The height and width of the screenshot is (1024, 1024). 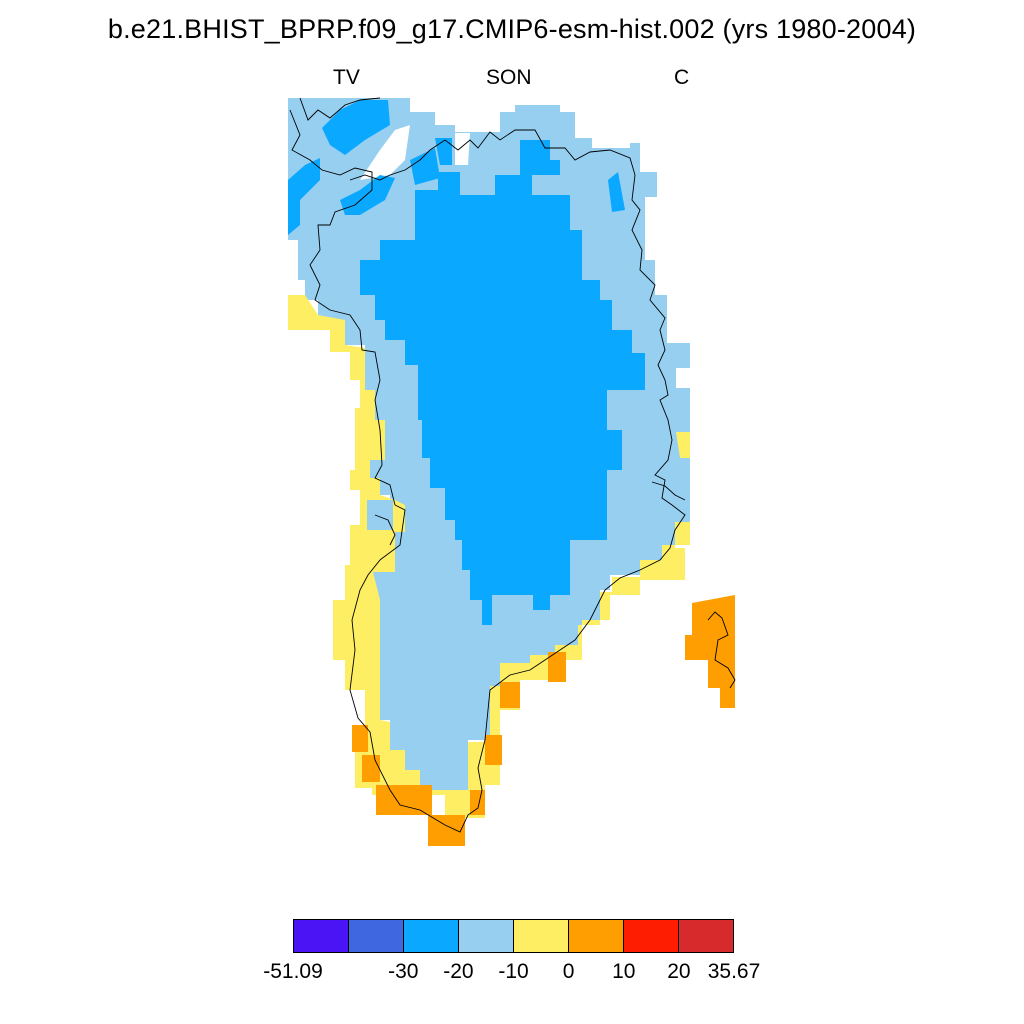 What do you see at coordinates (458, 971) in the screenshot?
I see `colorbar-label: -20` at bounding box center [458, 971].